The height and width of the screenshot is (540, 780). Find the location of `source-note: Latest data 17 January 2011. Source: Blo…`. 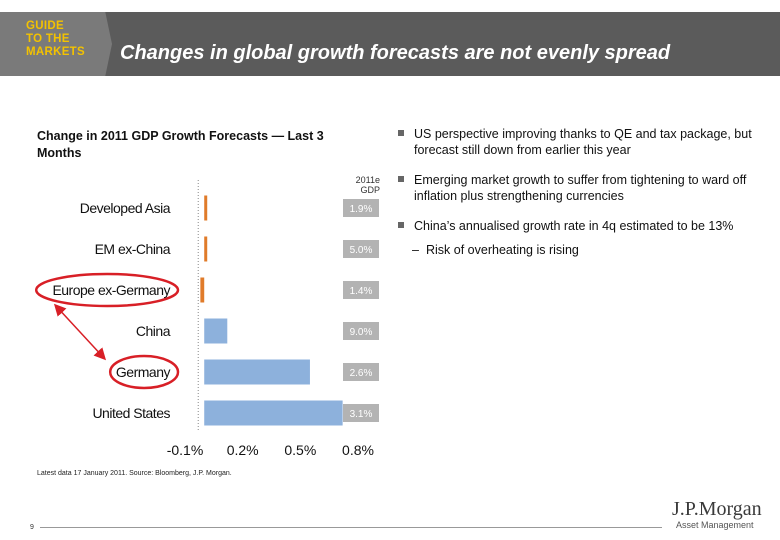

source-note: Latest data 17 January 2011. Source: Blo… is located at coordinates (134, 473).